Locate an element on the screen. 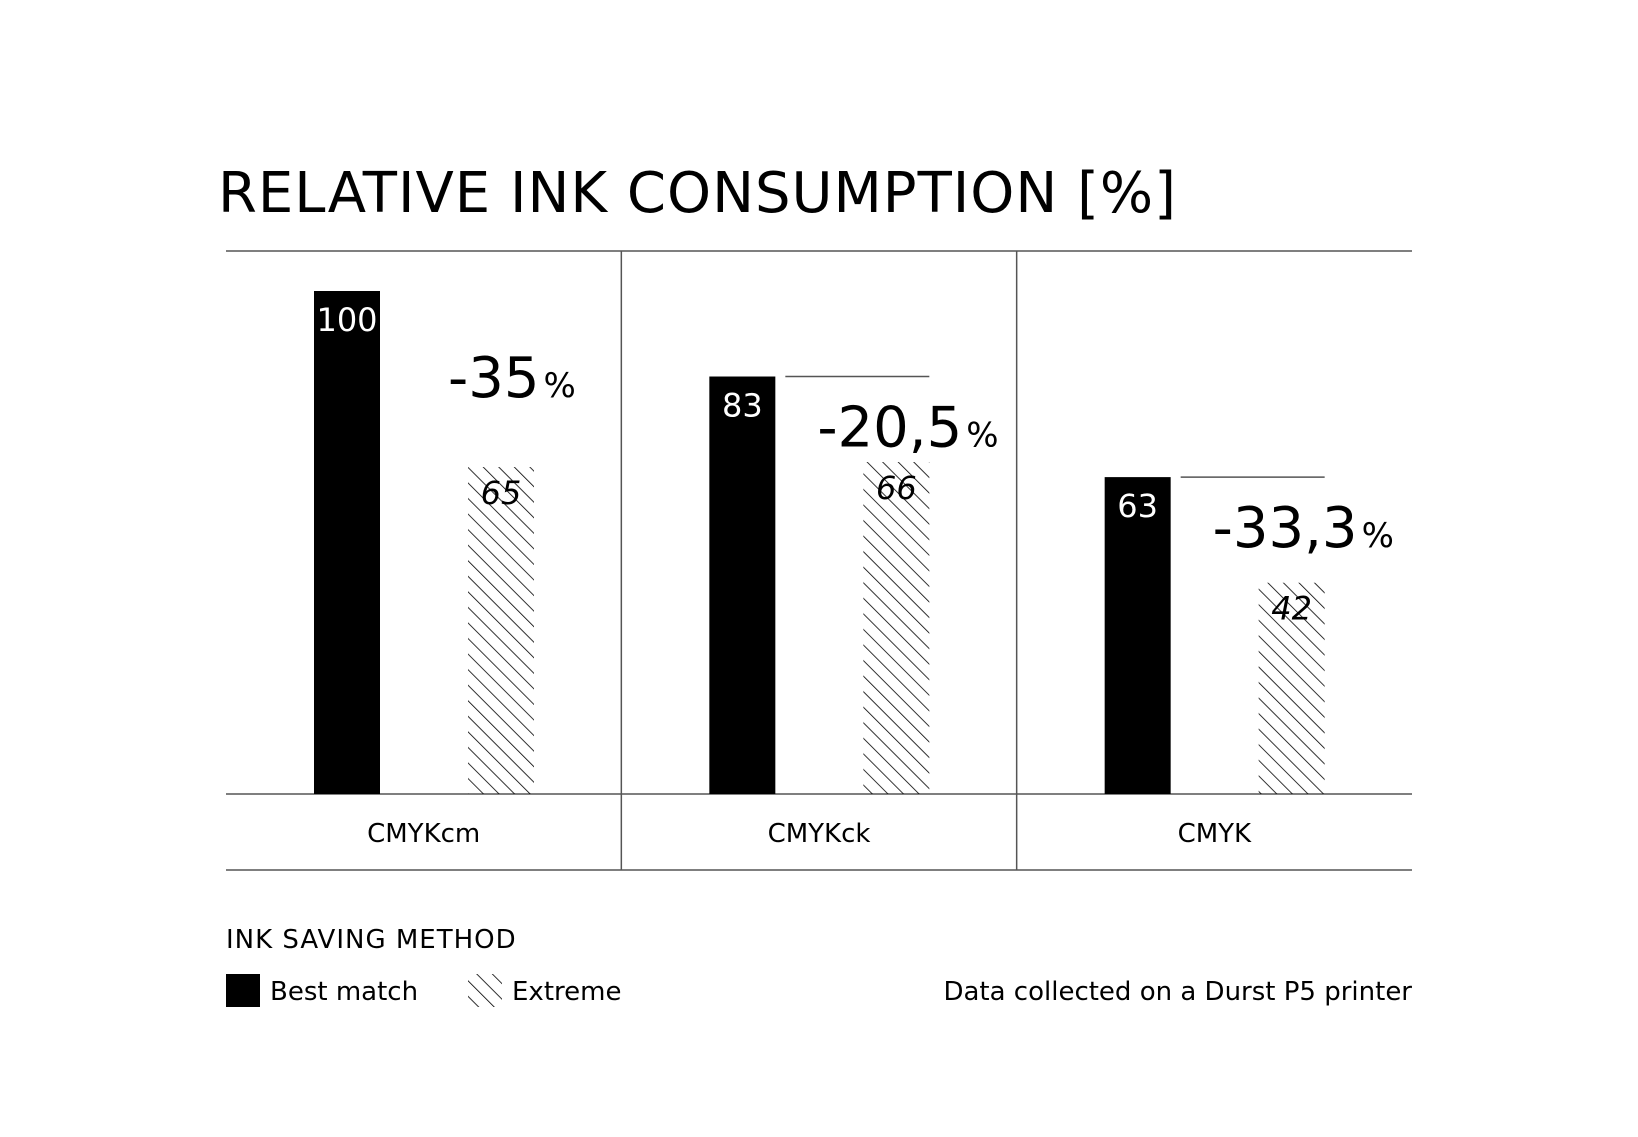  data-label-best-match: 63 is located at coordinates (1137, 506).